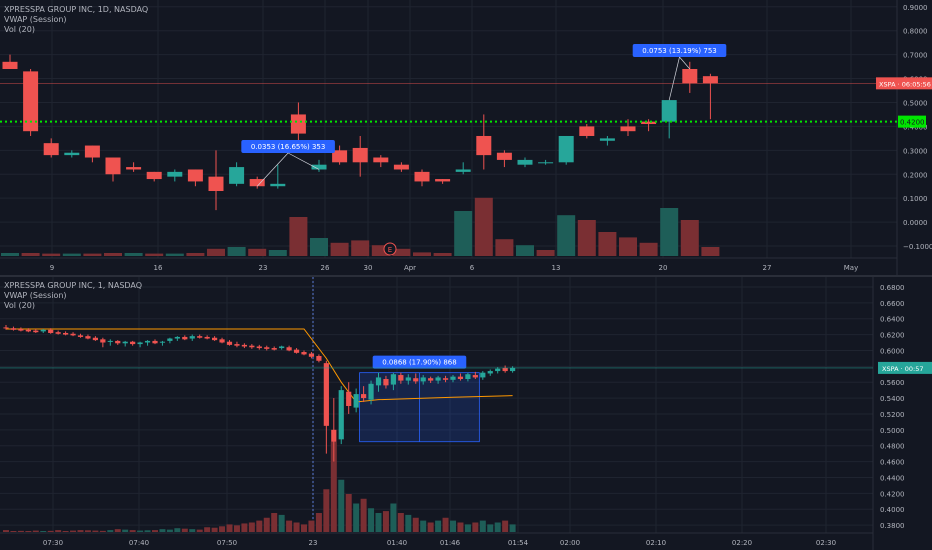 The width and height of the screenshot is (932, 550). What do you see at coordinates (892, 288) in the screenshot?
I see `price-axis-label: 0.6800` at bounding box center [892, 288].